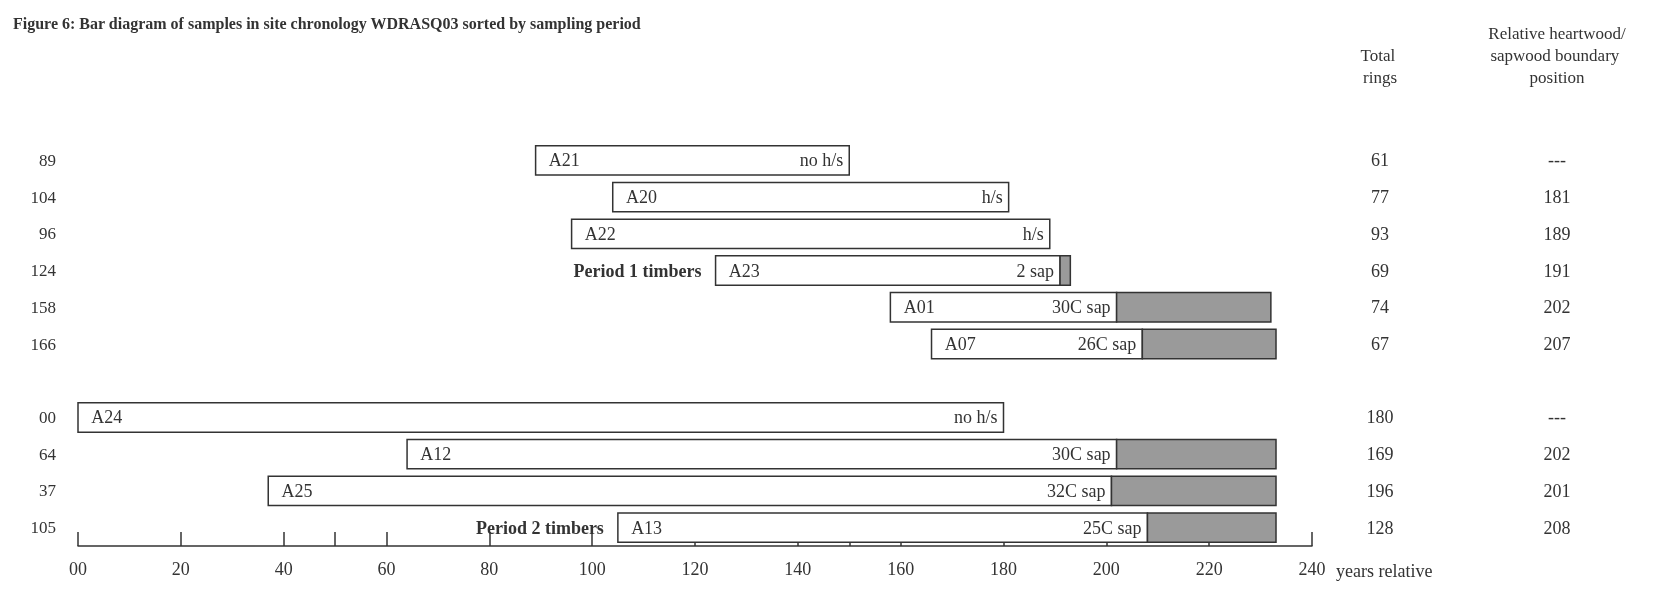  What do you see at coordinates (43, 197) in the screenshot?
I see `y-tick-label: 104` at bounding box center [43, 197].